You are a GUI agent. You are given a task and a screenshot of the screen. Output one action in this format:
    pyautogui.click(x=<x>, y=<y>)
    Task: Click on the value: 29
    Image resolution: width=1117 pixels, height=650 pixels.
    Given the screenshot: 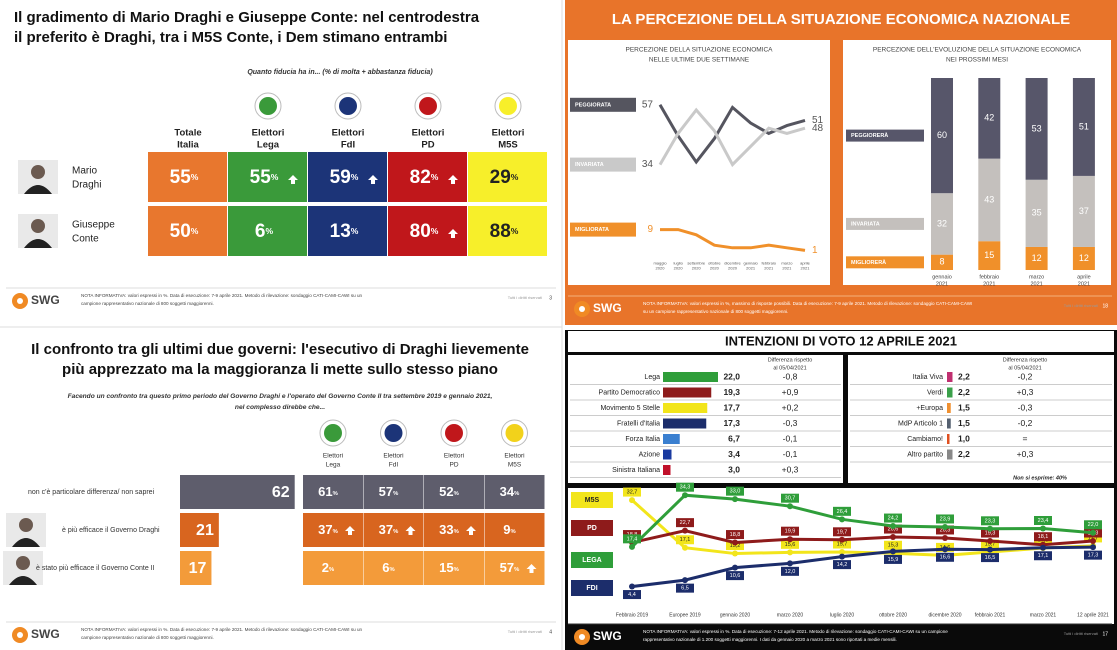 What is the action you would take?
    pyautogui.click(x=500, y=177)
    